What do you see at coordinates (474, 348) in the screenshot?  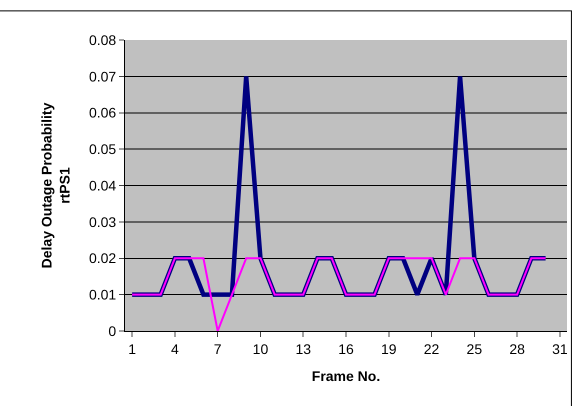 I see `x-tick-label: 25` at bounding box center [474, 348].